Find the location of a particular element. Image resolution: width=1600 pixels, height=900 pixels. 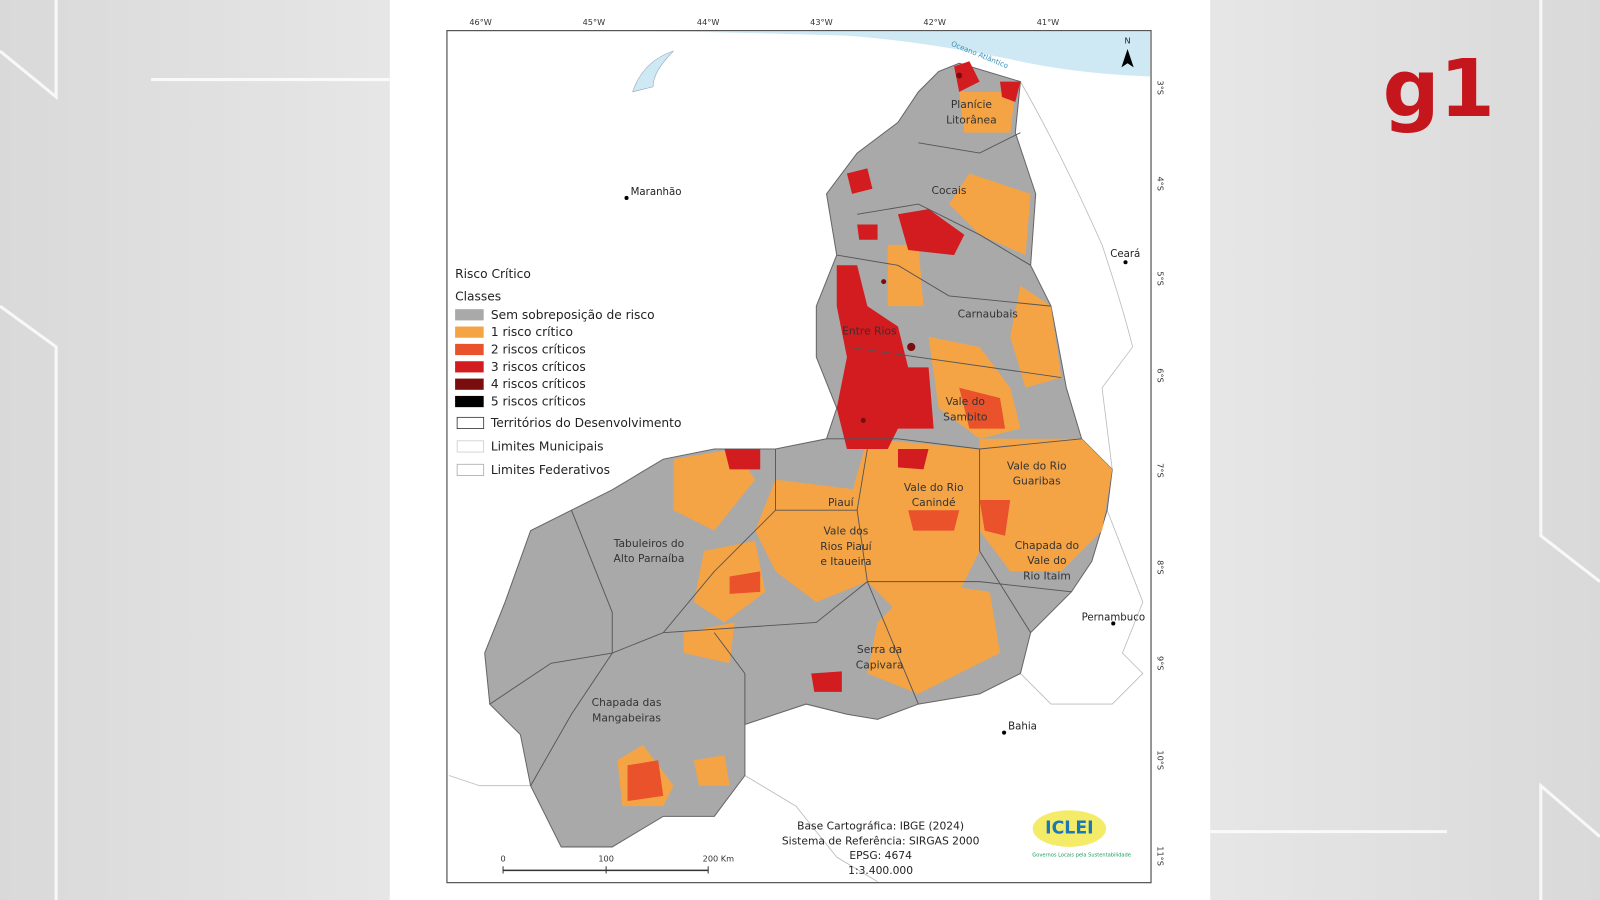

latitude-label: 6°S is located at coordinates (1161, 375).